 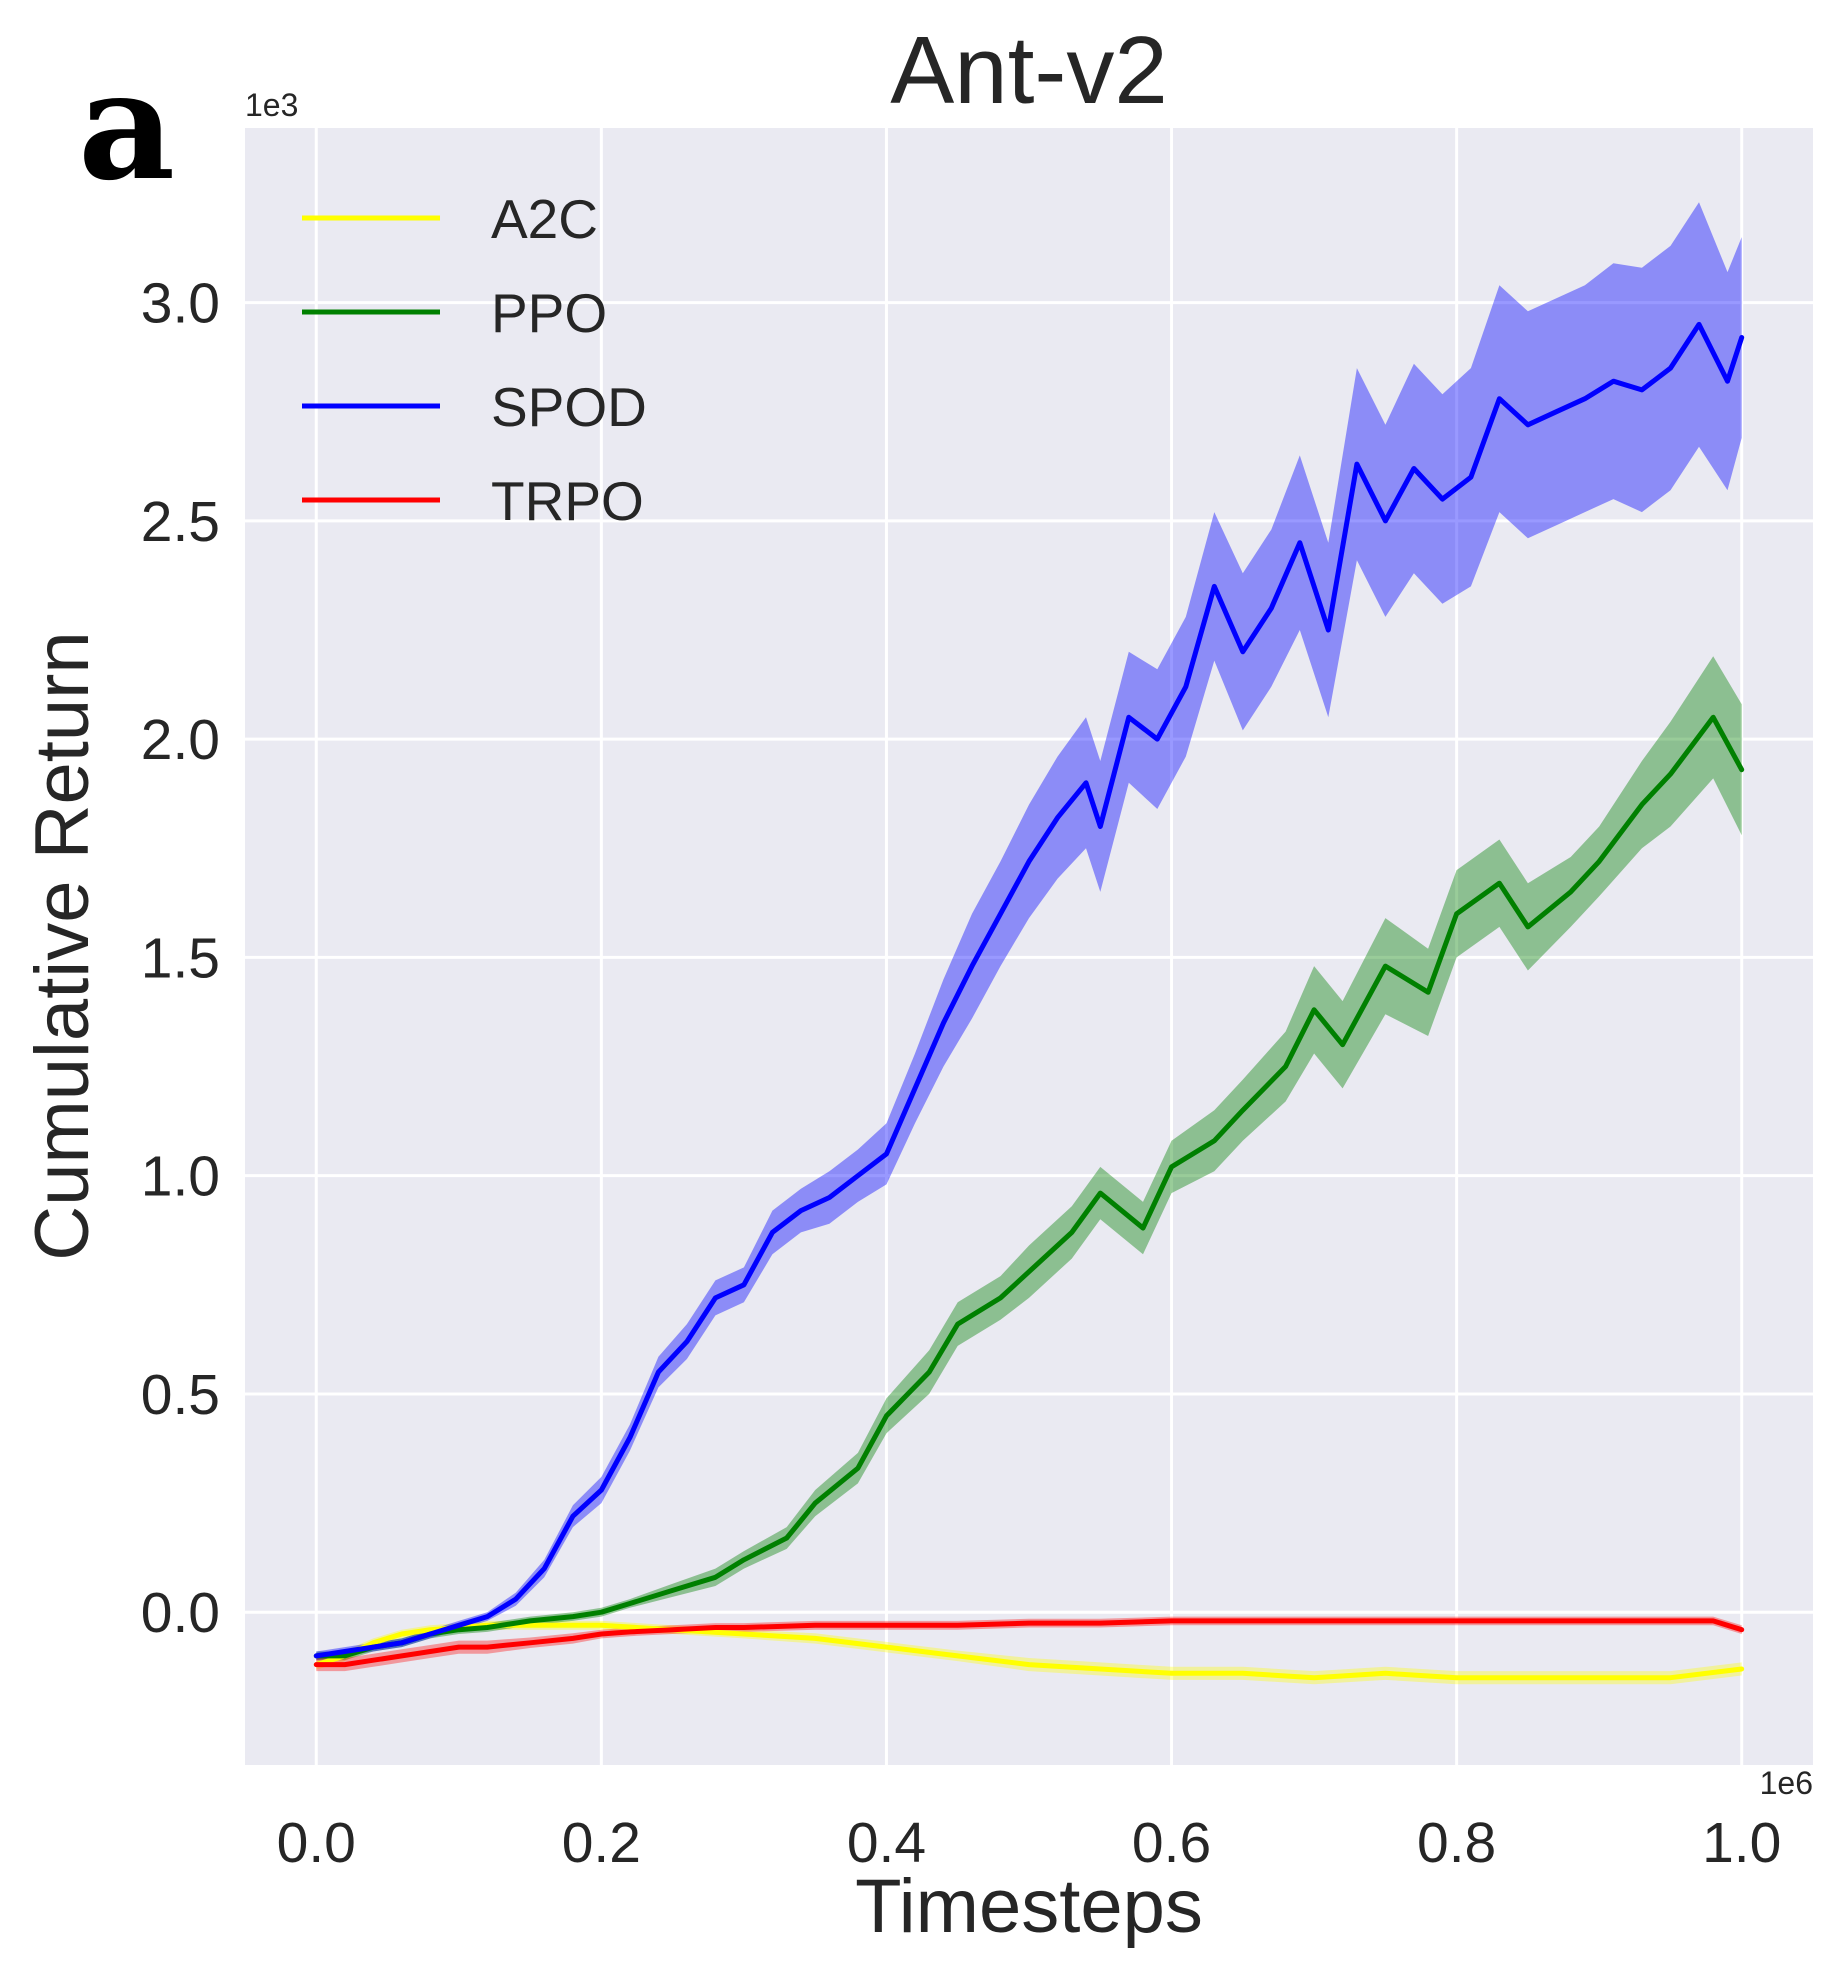 What do you see at coordinates (549, 313) in the screenshot?
I see `legend-label-ppo: PPO` at bounding box center [549, 313].